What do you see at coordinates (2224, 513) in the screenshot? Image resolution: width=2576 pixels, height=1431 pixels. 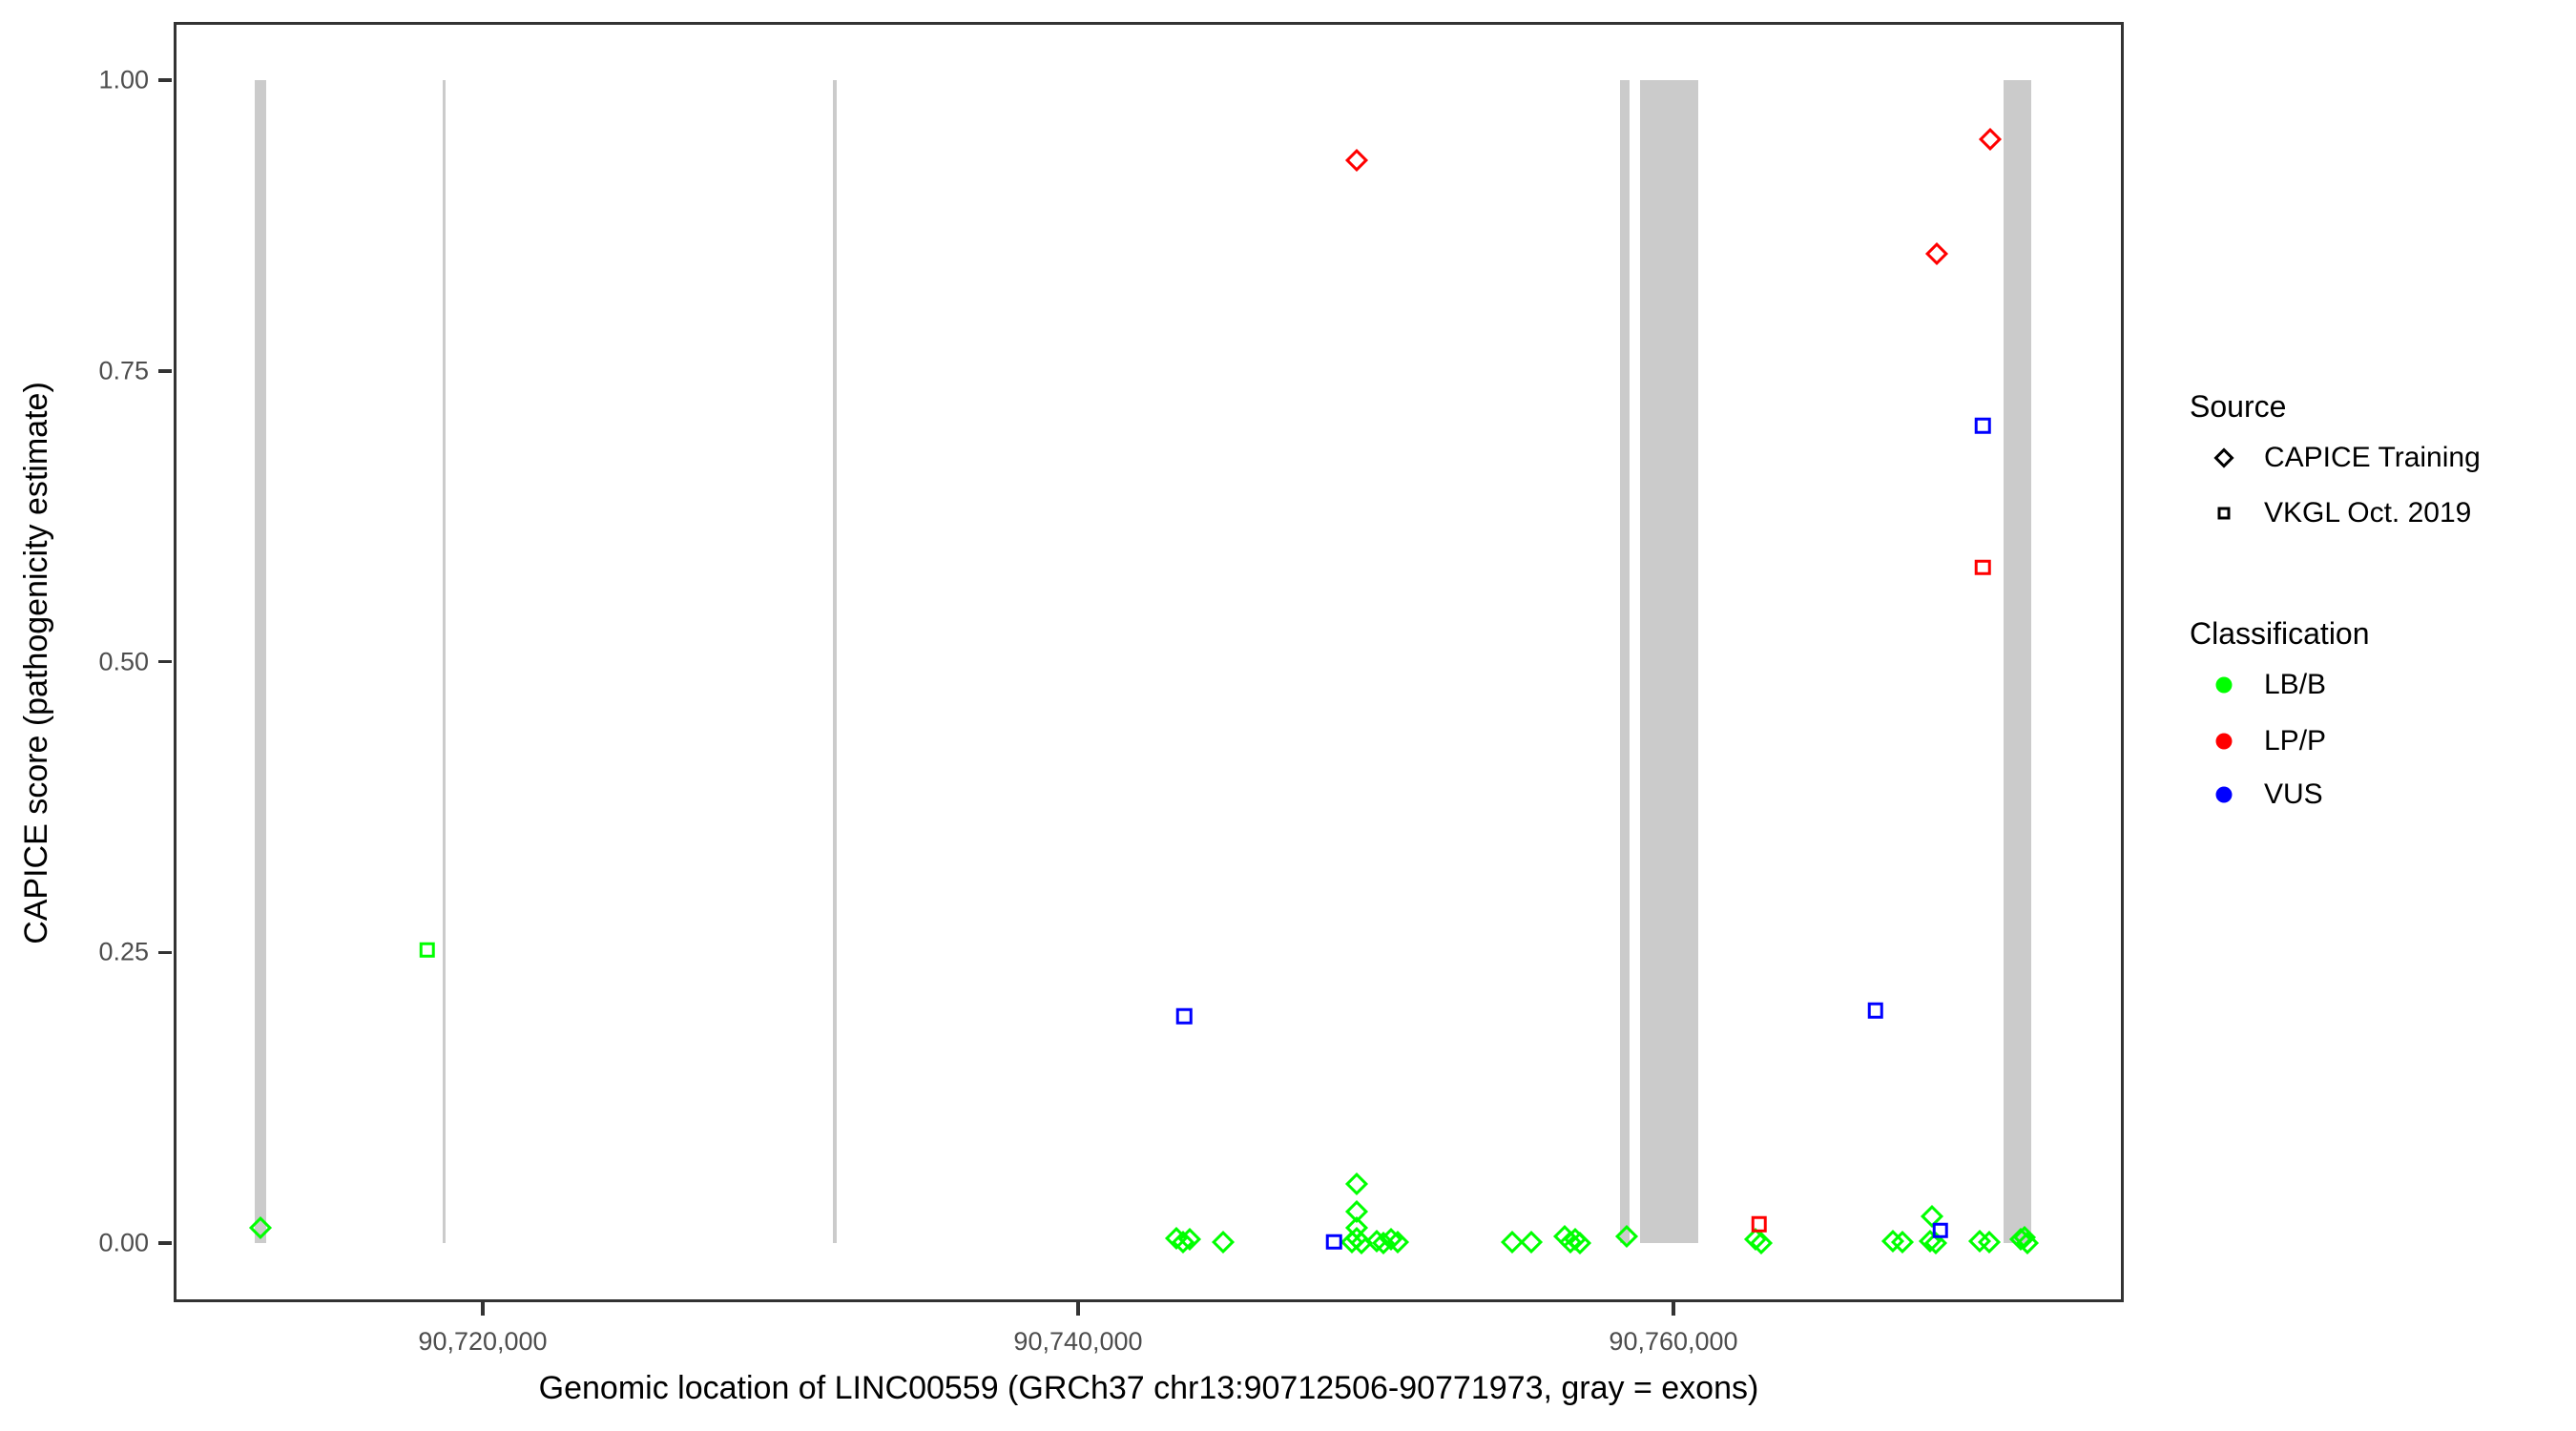 I see `square-legend-icon` at bounding box center [2224, 513].